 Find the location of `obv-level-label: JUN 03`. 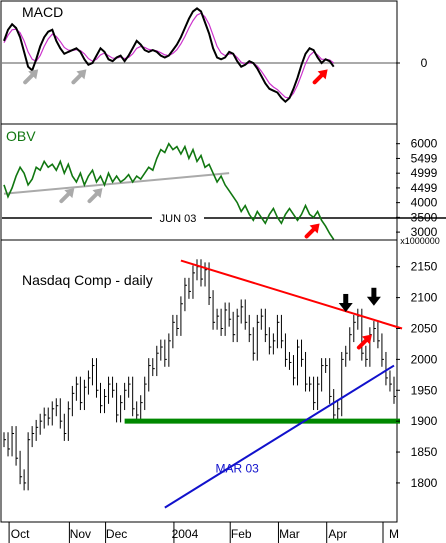

obv-level-label: JUN 03 is located at coordinates (178, 219).